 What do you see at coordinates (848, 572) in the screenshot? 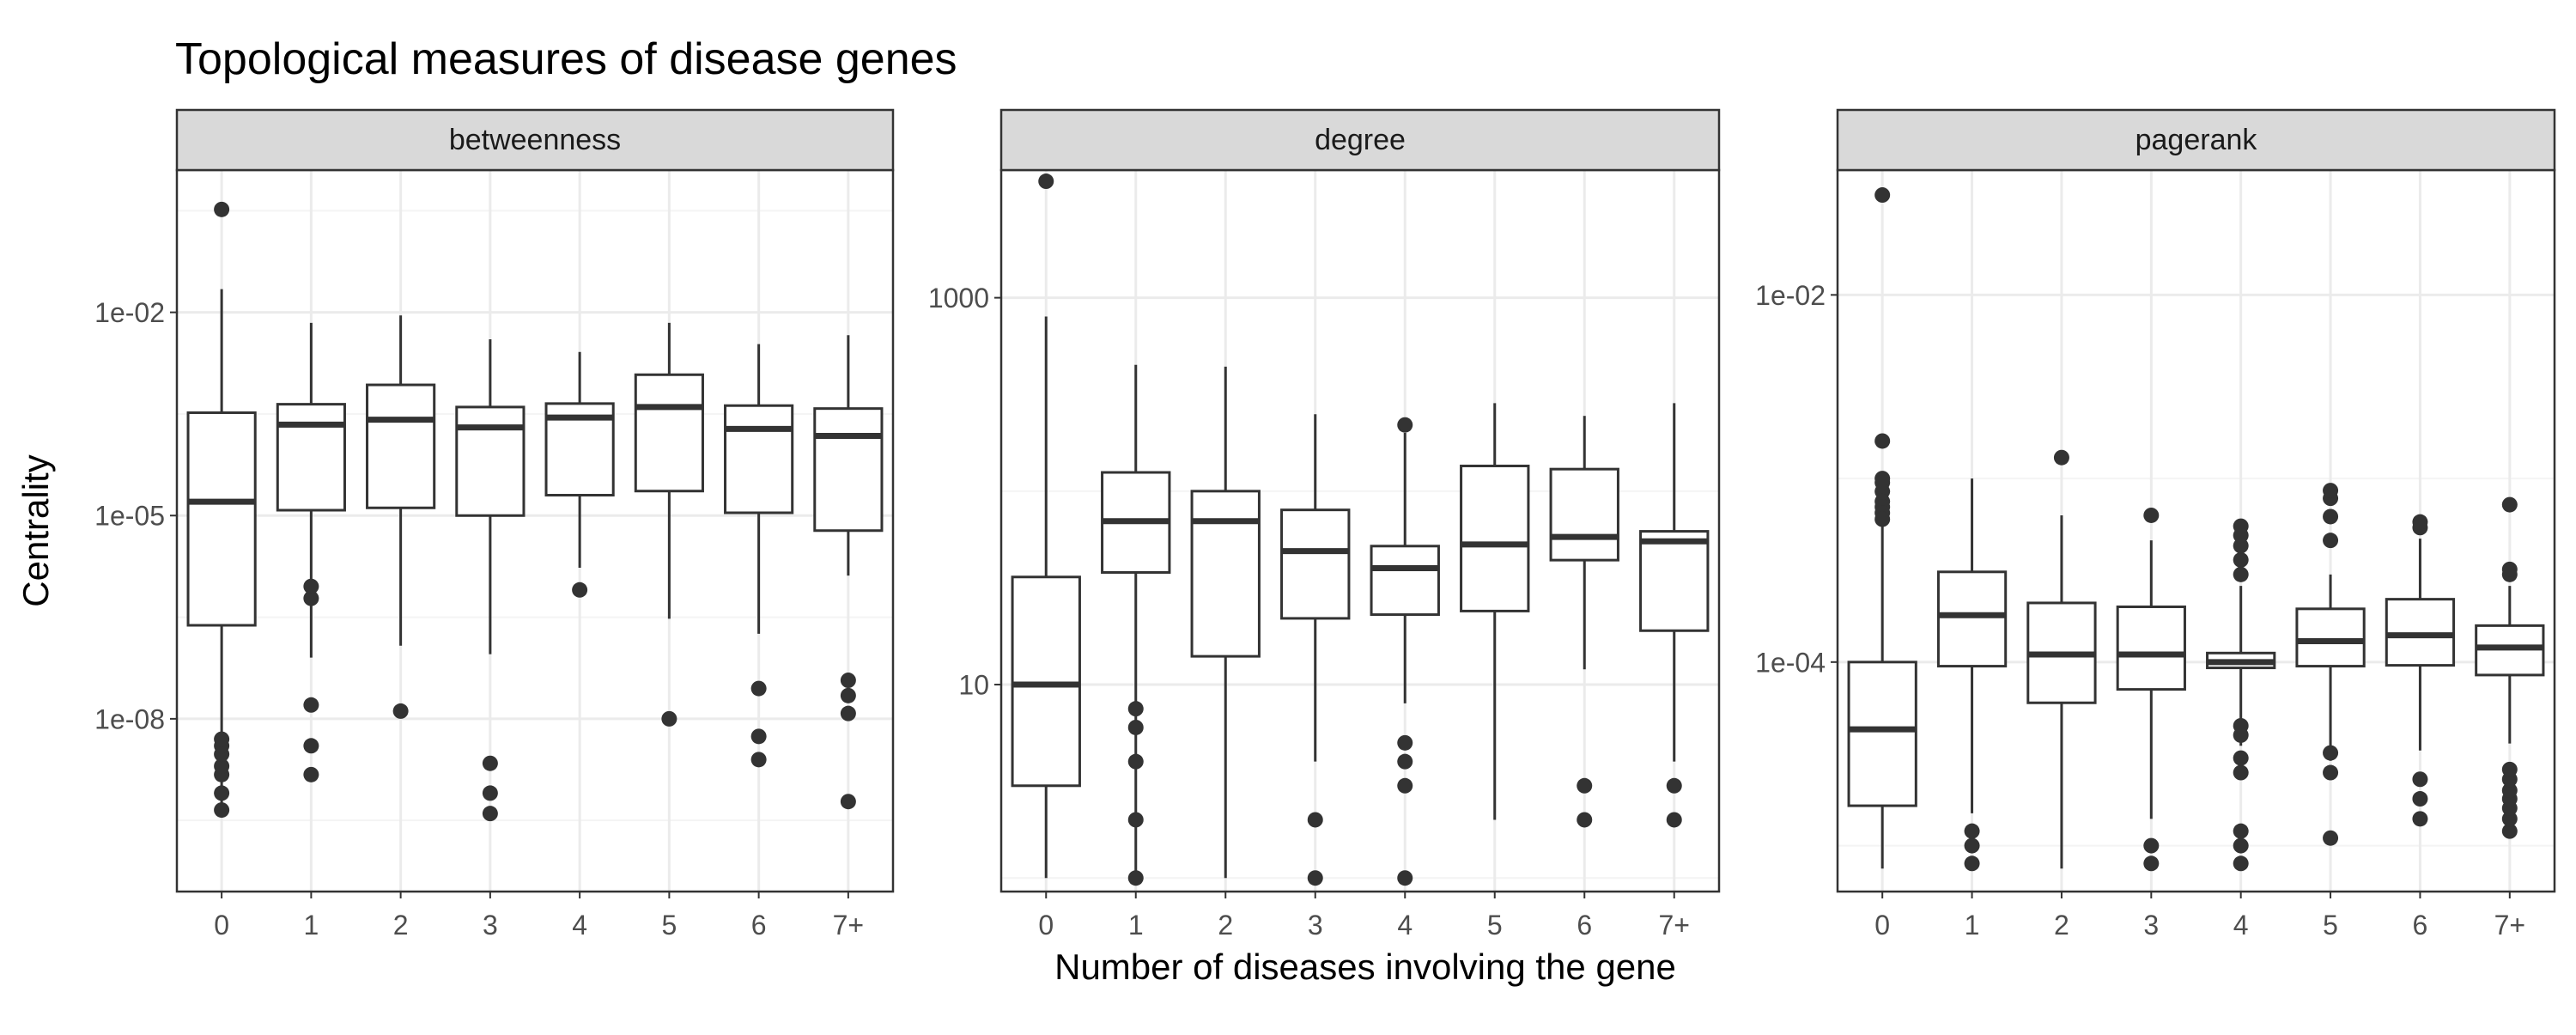
I see `box-betweenness-7+` at bounding box center [848, 572].